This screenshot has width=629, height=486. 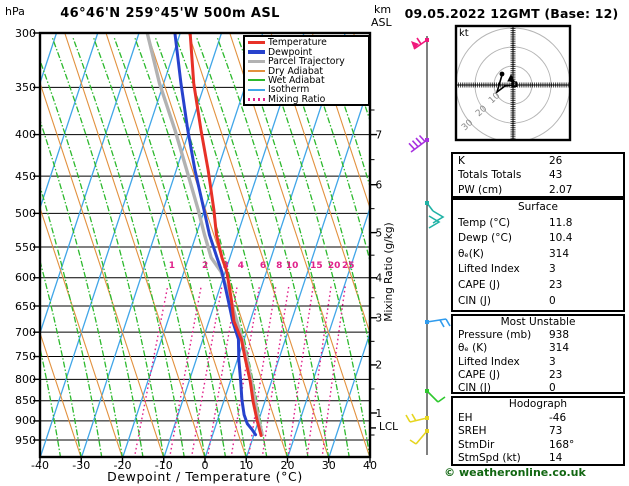 What do you see at coordinates (465, 417) in the screenshot?
I see `index-label: EH` at bounding box center [465, 417].